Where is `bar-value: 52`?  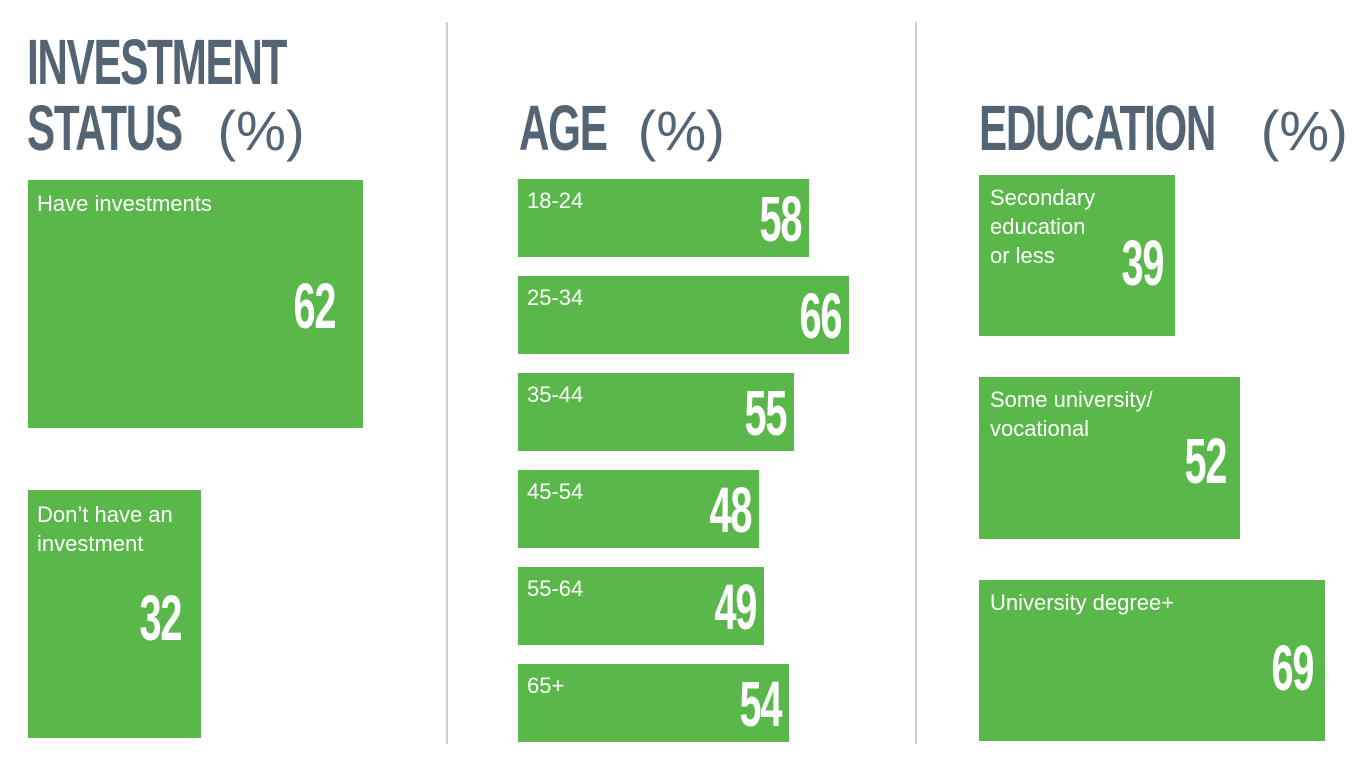
bar-value: 52 is located at coordinates (1205, 461).